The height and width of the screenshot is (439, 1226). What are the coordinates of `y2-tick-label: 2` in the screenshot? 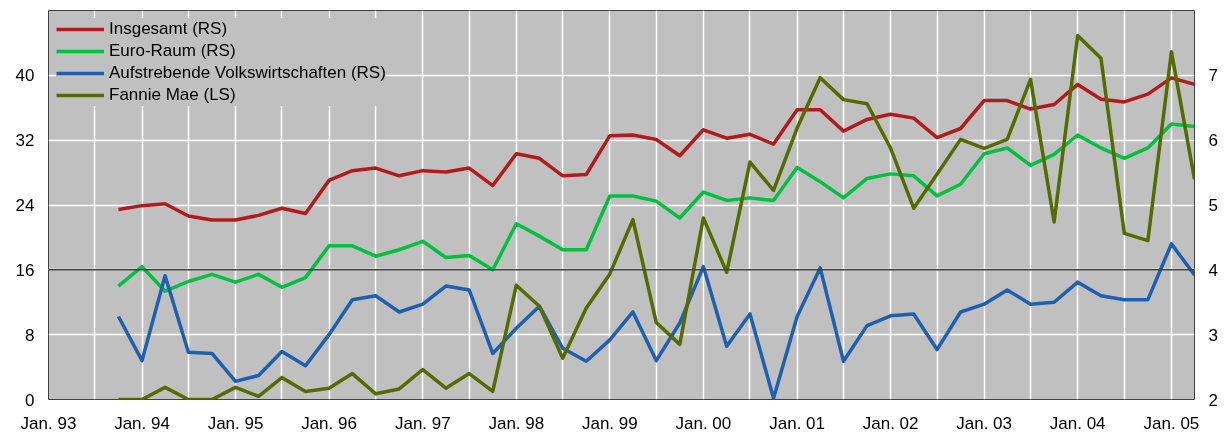 It's located at (1213, 400).